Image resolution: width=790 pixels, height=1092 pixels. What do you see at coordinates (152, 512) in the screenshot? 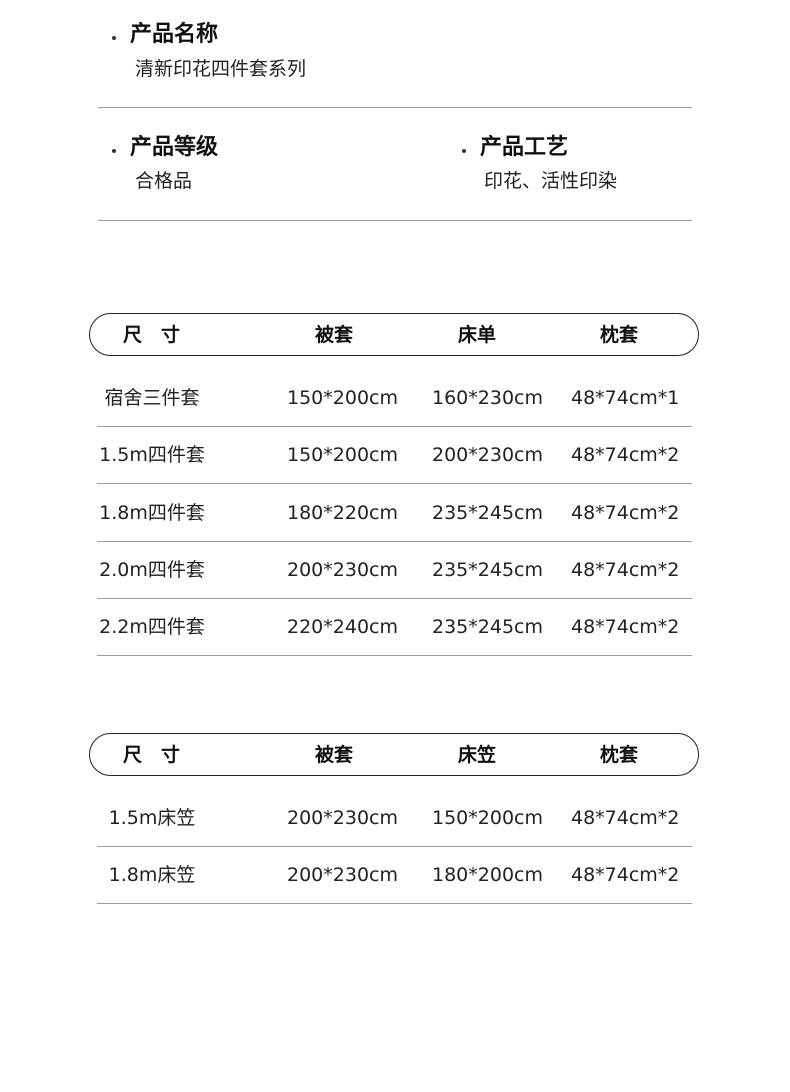
I see `table-cell: 1.8m四件套` at bounding box center [152, 512].